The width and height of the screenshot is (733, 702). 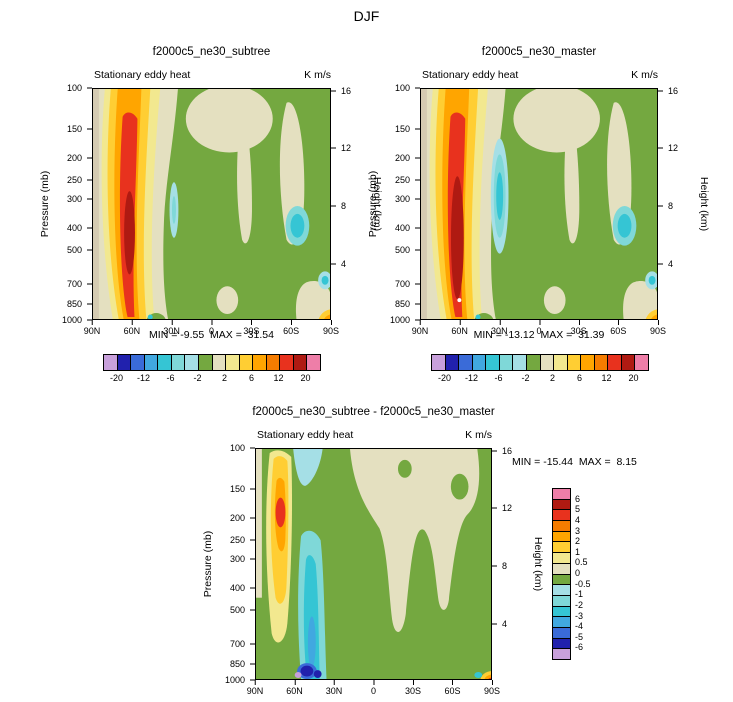 I want to click on colorbar-difference, so click(x=561, y=574).